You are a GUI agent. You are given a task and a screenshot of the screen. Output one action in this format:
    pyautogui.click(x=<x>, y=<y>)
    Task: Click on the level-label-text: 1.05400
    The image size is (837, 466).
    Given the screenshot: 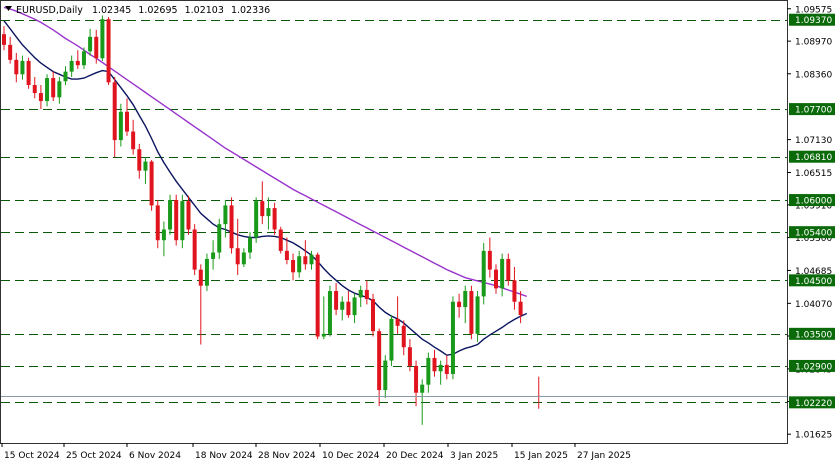 What is the action you would take?
    pyautogui.click(x=813, y=234)
    